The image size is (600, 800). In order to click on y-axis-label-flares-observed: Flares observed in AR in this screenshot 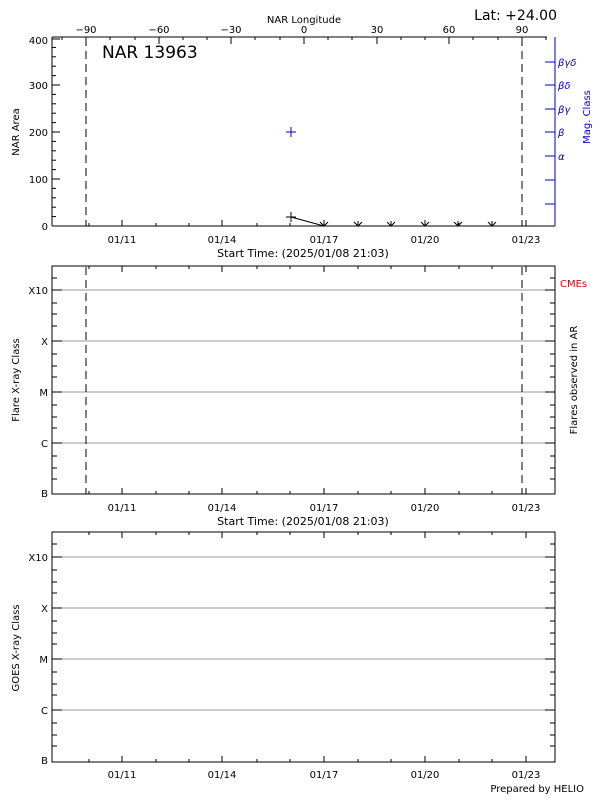, I will do `click(574, 380)`.